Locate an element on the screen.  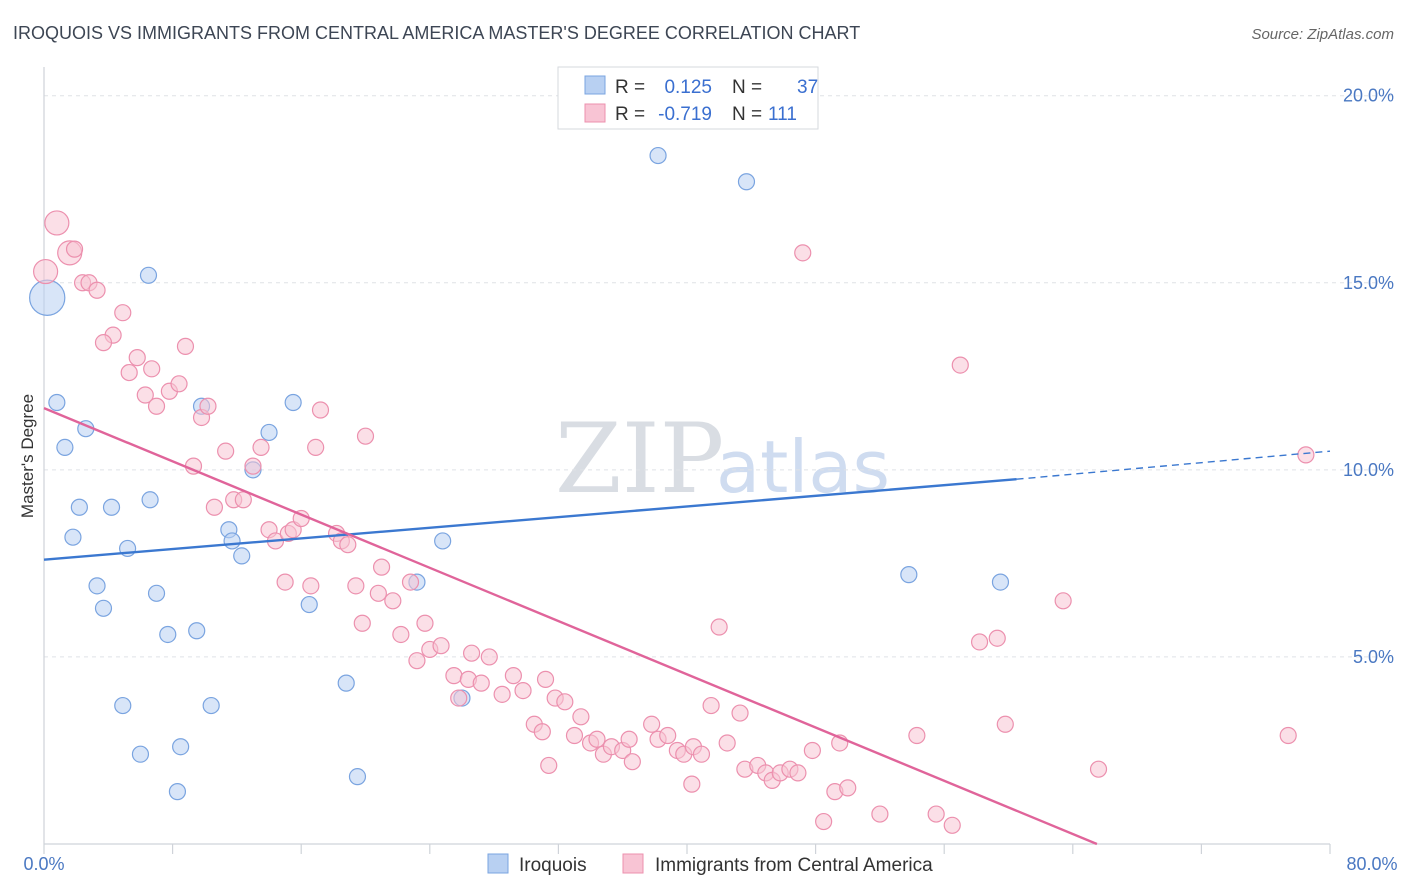
legend-n-label-iroquois: N = is located at coordinates (747, 87).